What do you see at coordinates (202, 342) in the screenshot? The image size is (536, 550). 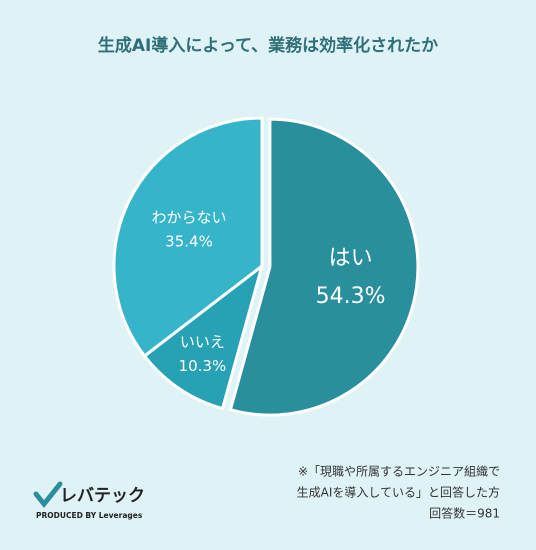 I see `slice-label: いいえ` at bounding box center [202, 342].